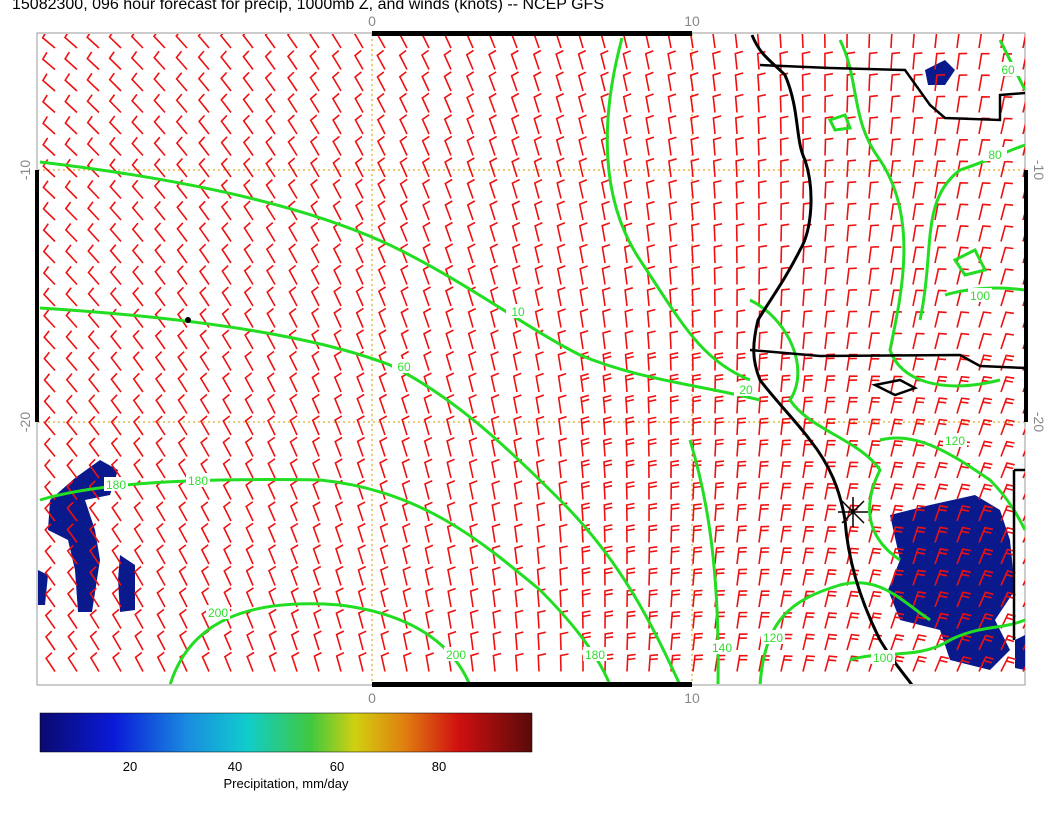  I want to click on contour-label-bg, so click(116, 484).